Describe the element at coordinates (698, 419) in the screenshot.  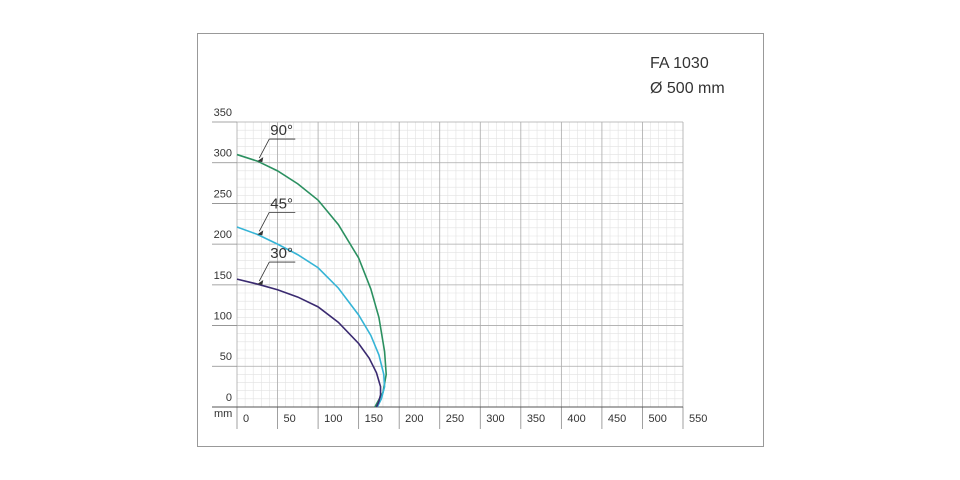
I see `x-tick-label: 550` at that location.